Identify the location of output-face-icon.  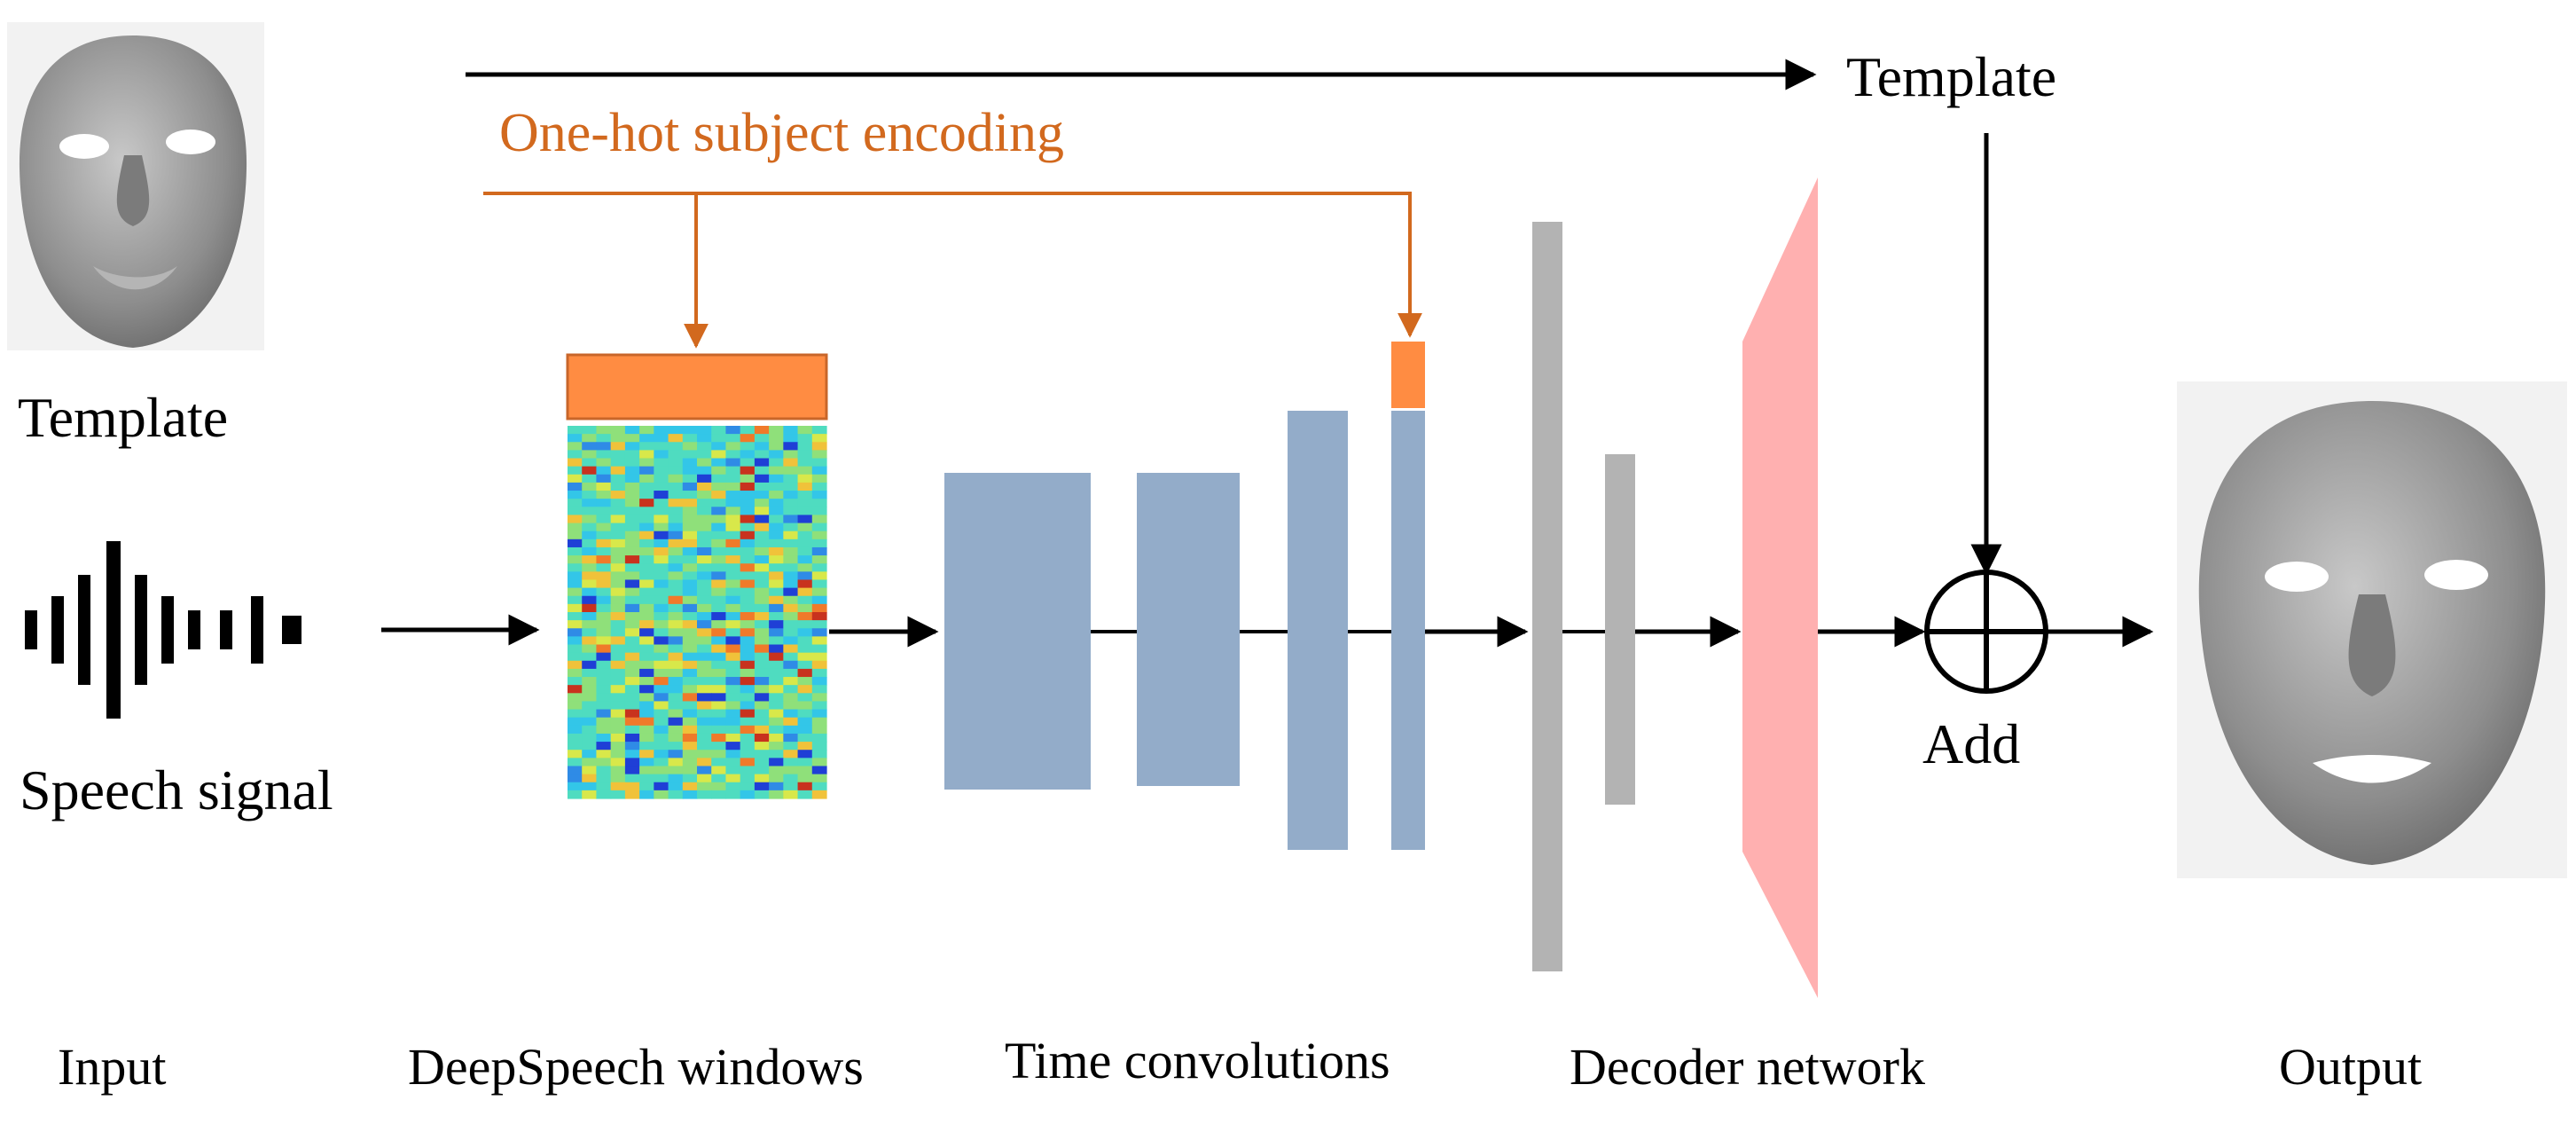
(2372, 629).